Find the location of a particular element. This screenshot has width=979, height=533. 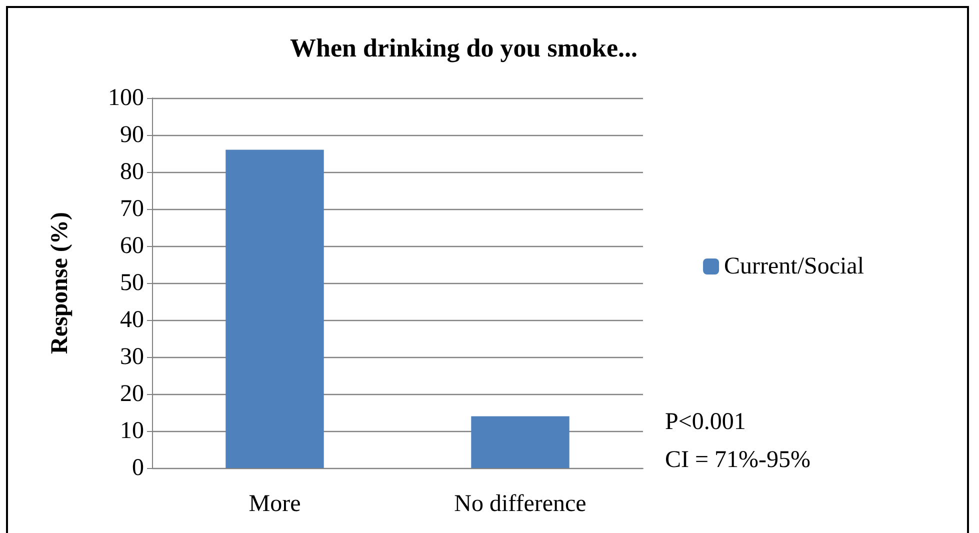

y-tick-label: 30 is located at coordinates (132, 357).